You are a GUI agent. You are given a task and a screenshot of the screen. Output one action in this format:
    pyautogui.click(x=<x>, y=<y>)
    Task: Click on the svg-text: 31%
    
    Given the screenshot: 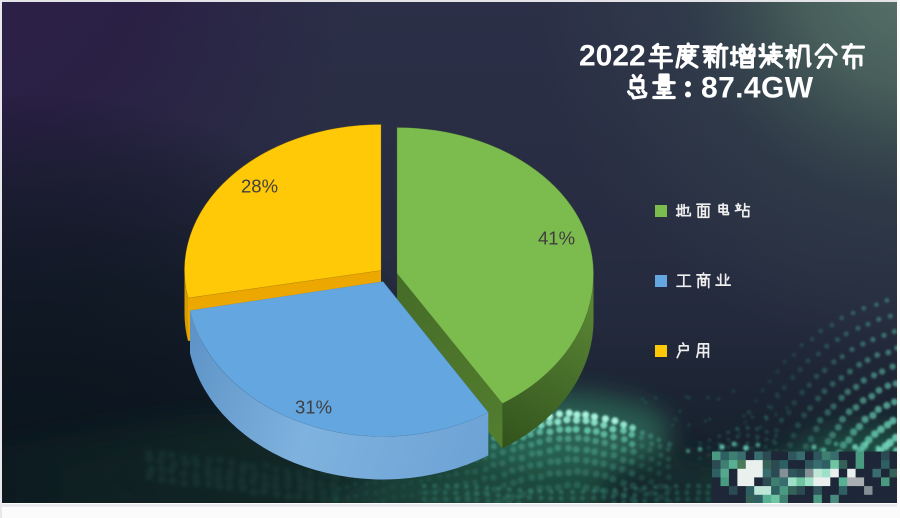 What is the action you would take?
    pyautogui.click(x=313, y=407)
    